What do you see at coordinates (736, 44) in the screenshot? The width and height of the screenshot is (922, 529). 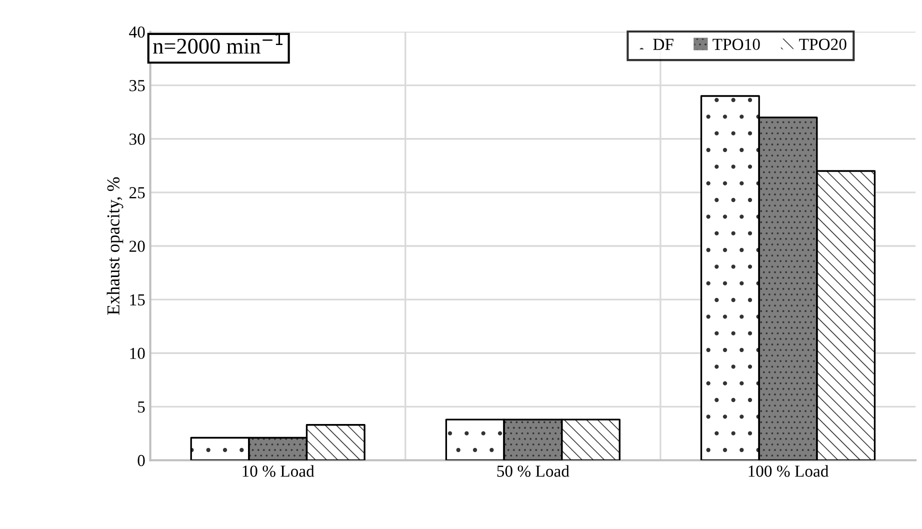 I see `legend-label: TPO10` at bounding box center [736, 44].